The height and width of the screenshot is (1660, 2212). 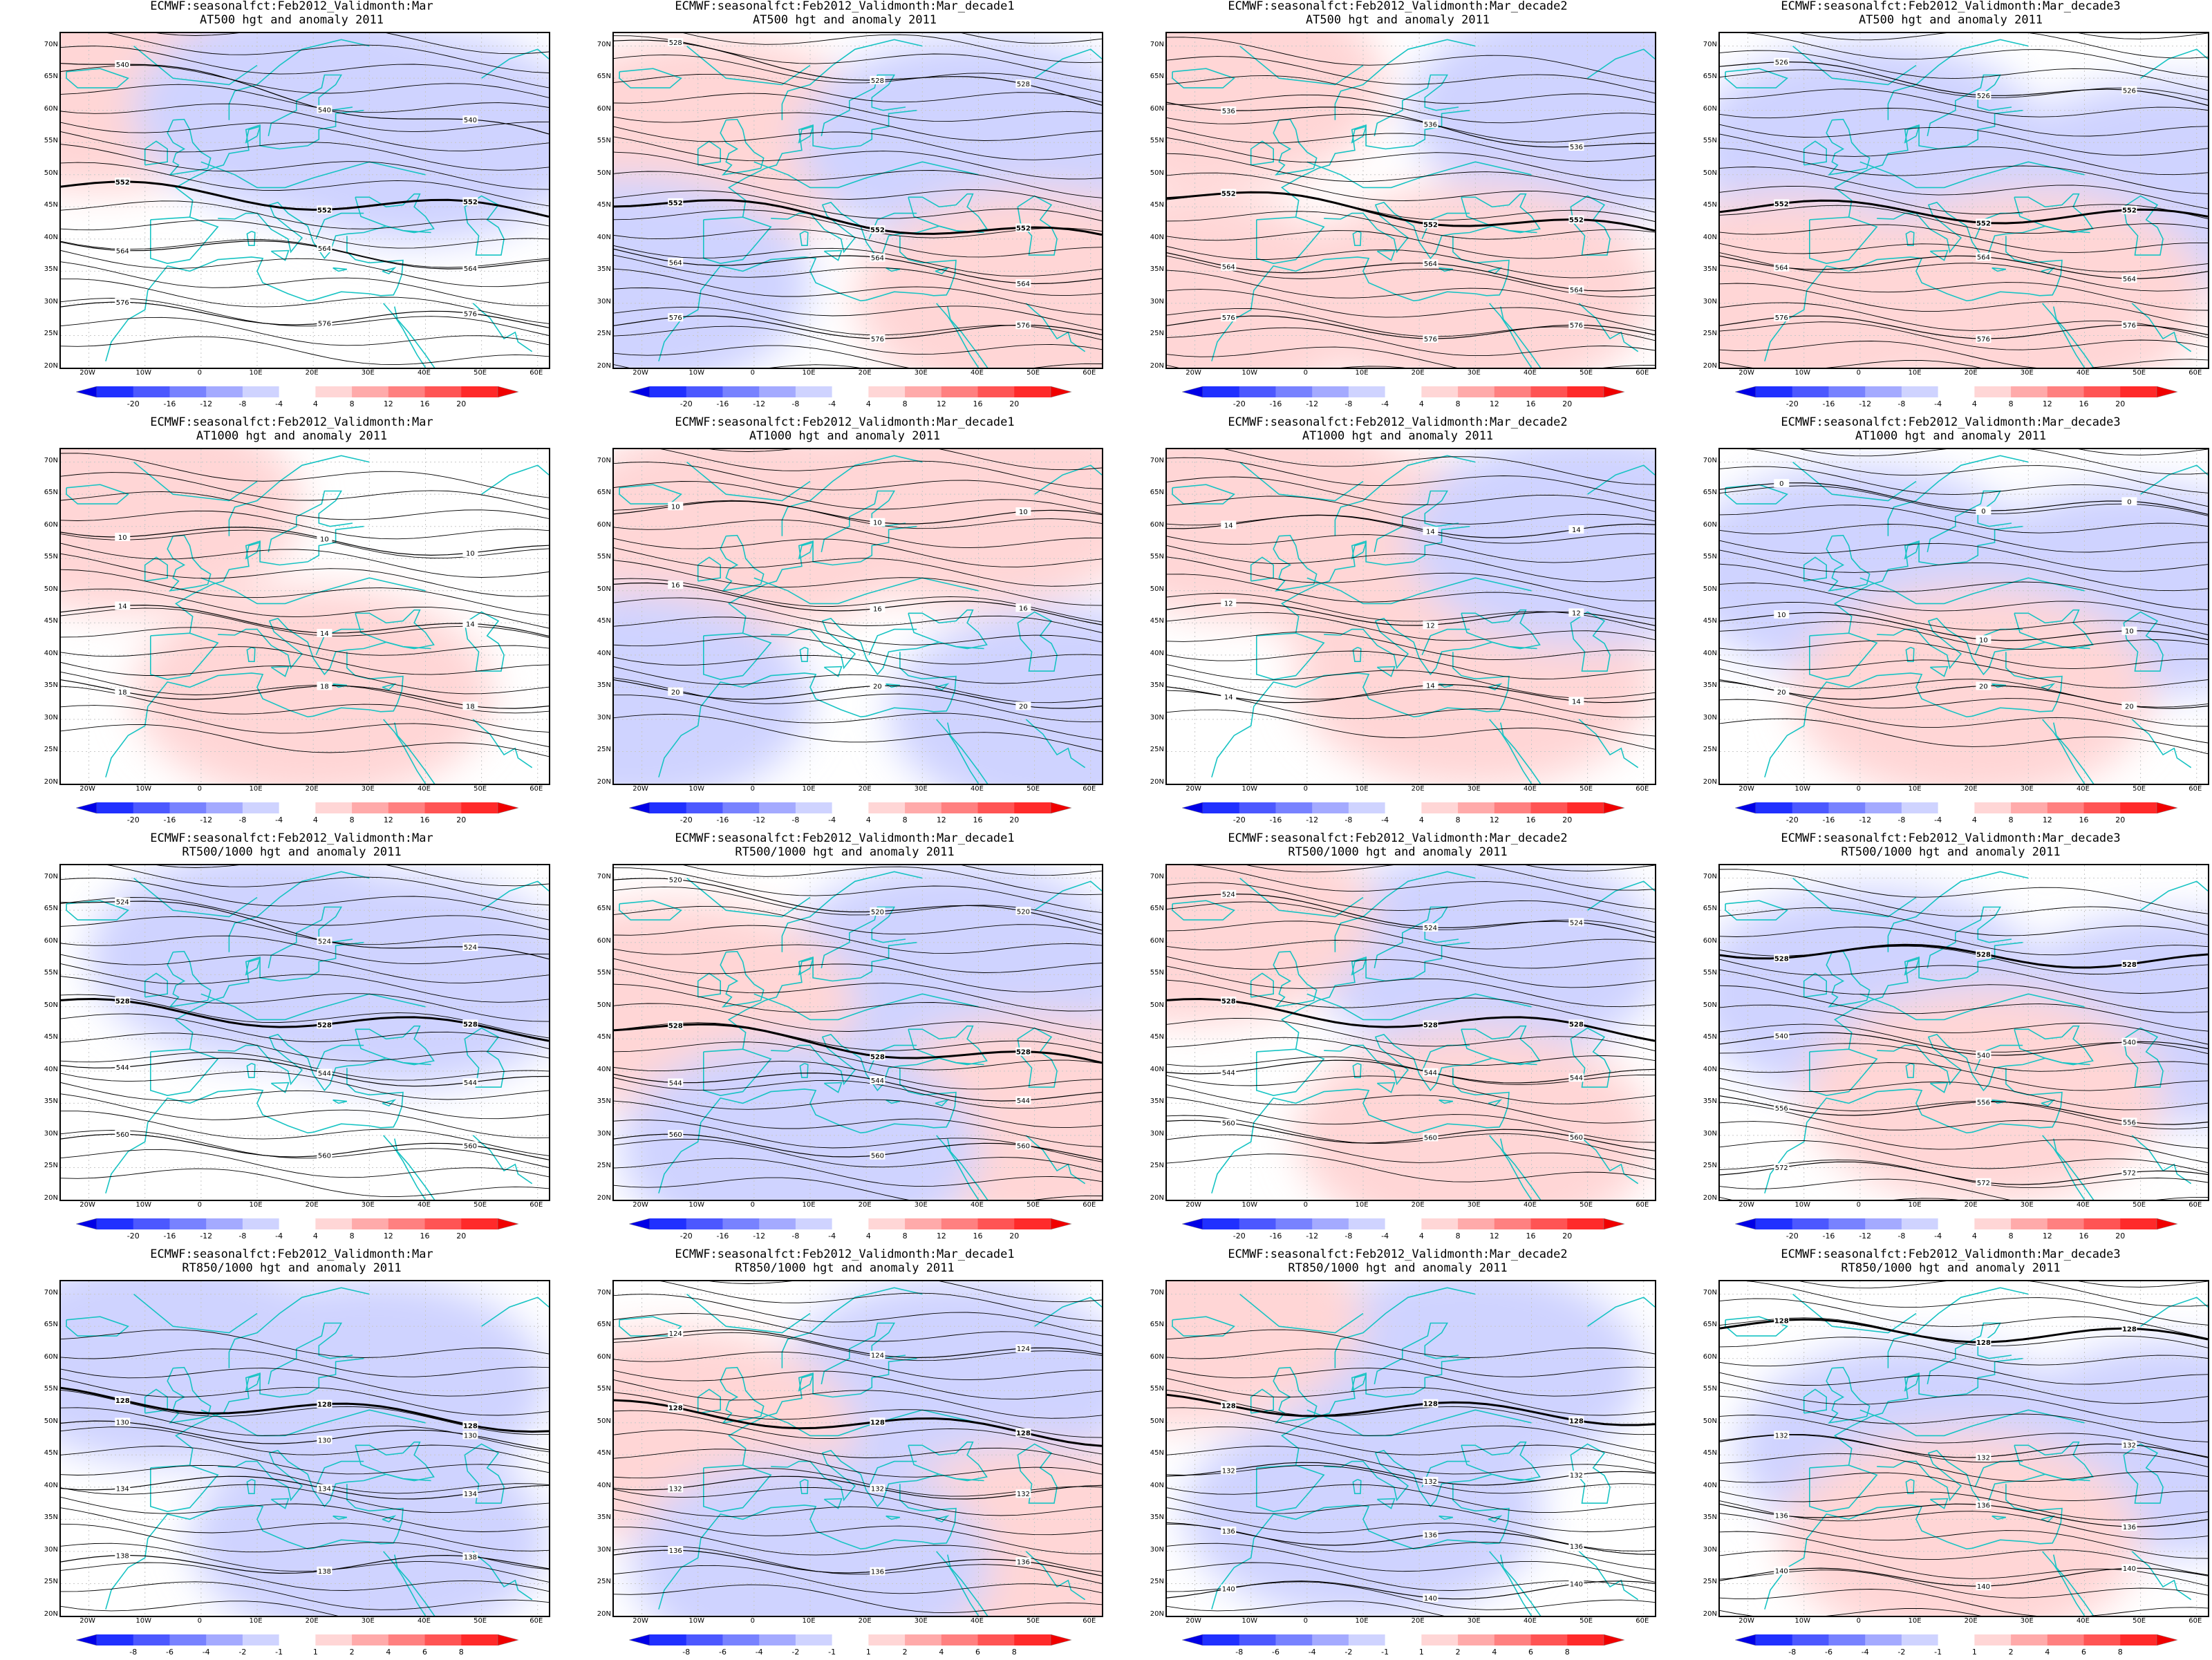 I want to click on lon-label: 20E, so click(x=865, y=789).